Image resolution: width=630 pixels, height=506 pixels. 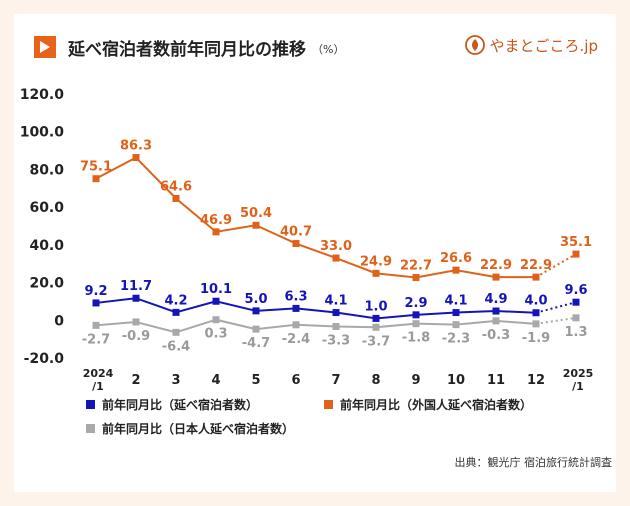 What do you see at coordinates (90, 404) in the screenshot?
I see `legend-swatch-total` at bounding box center [90, 404].